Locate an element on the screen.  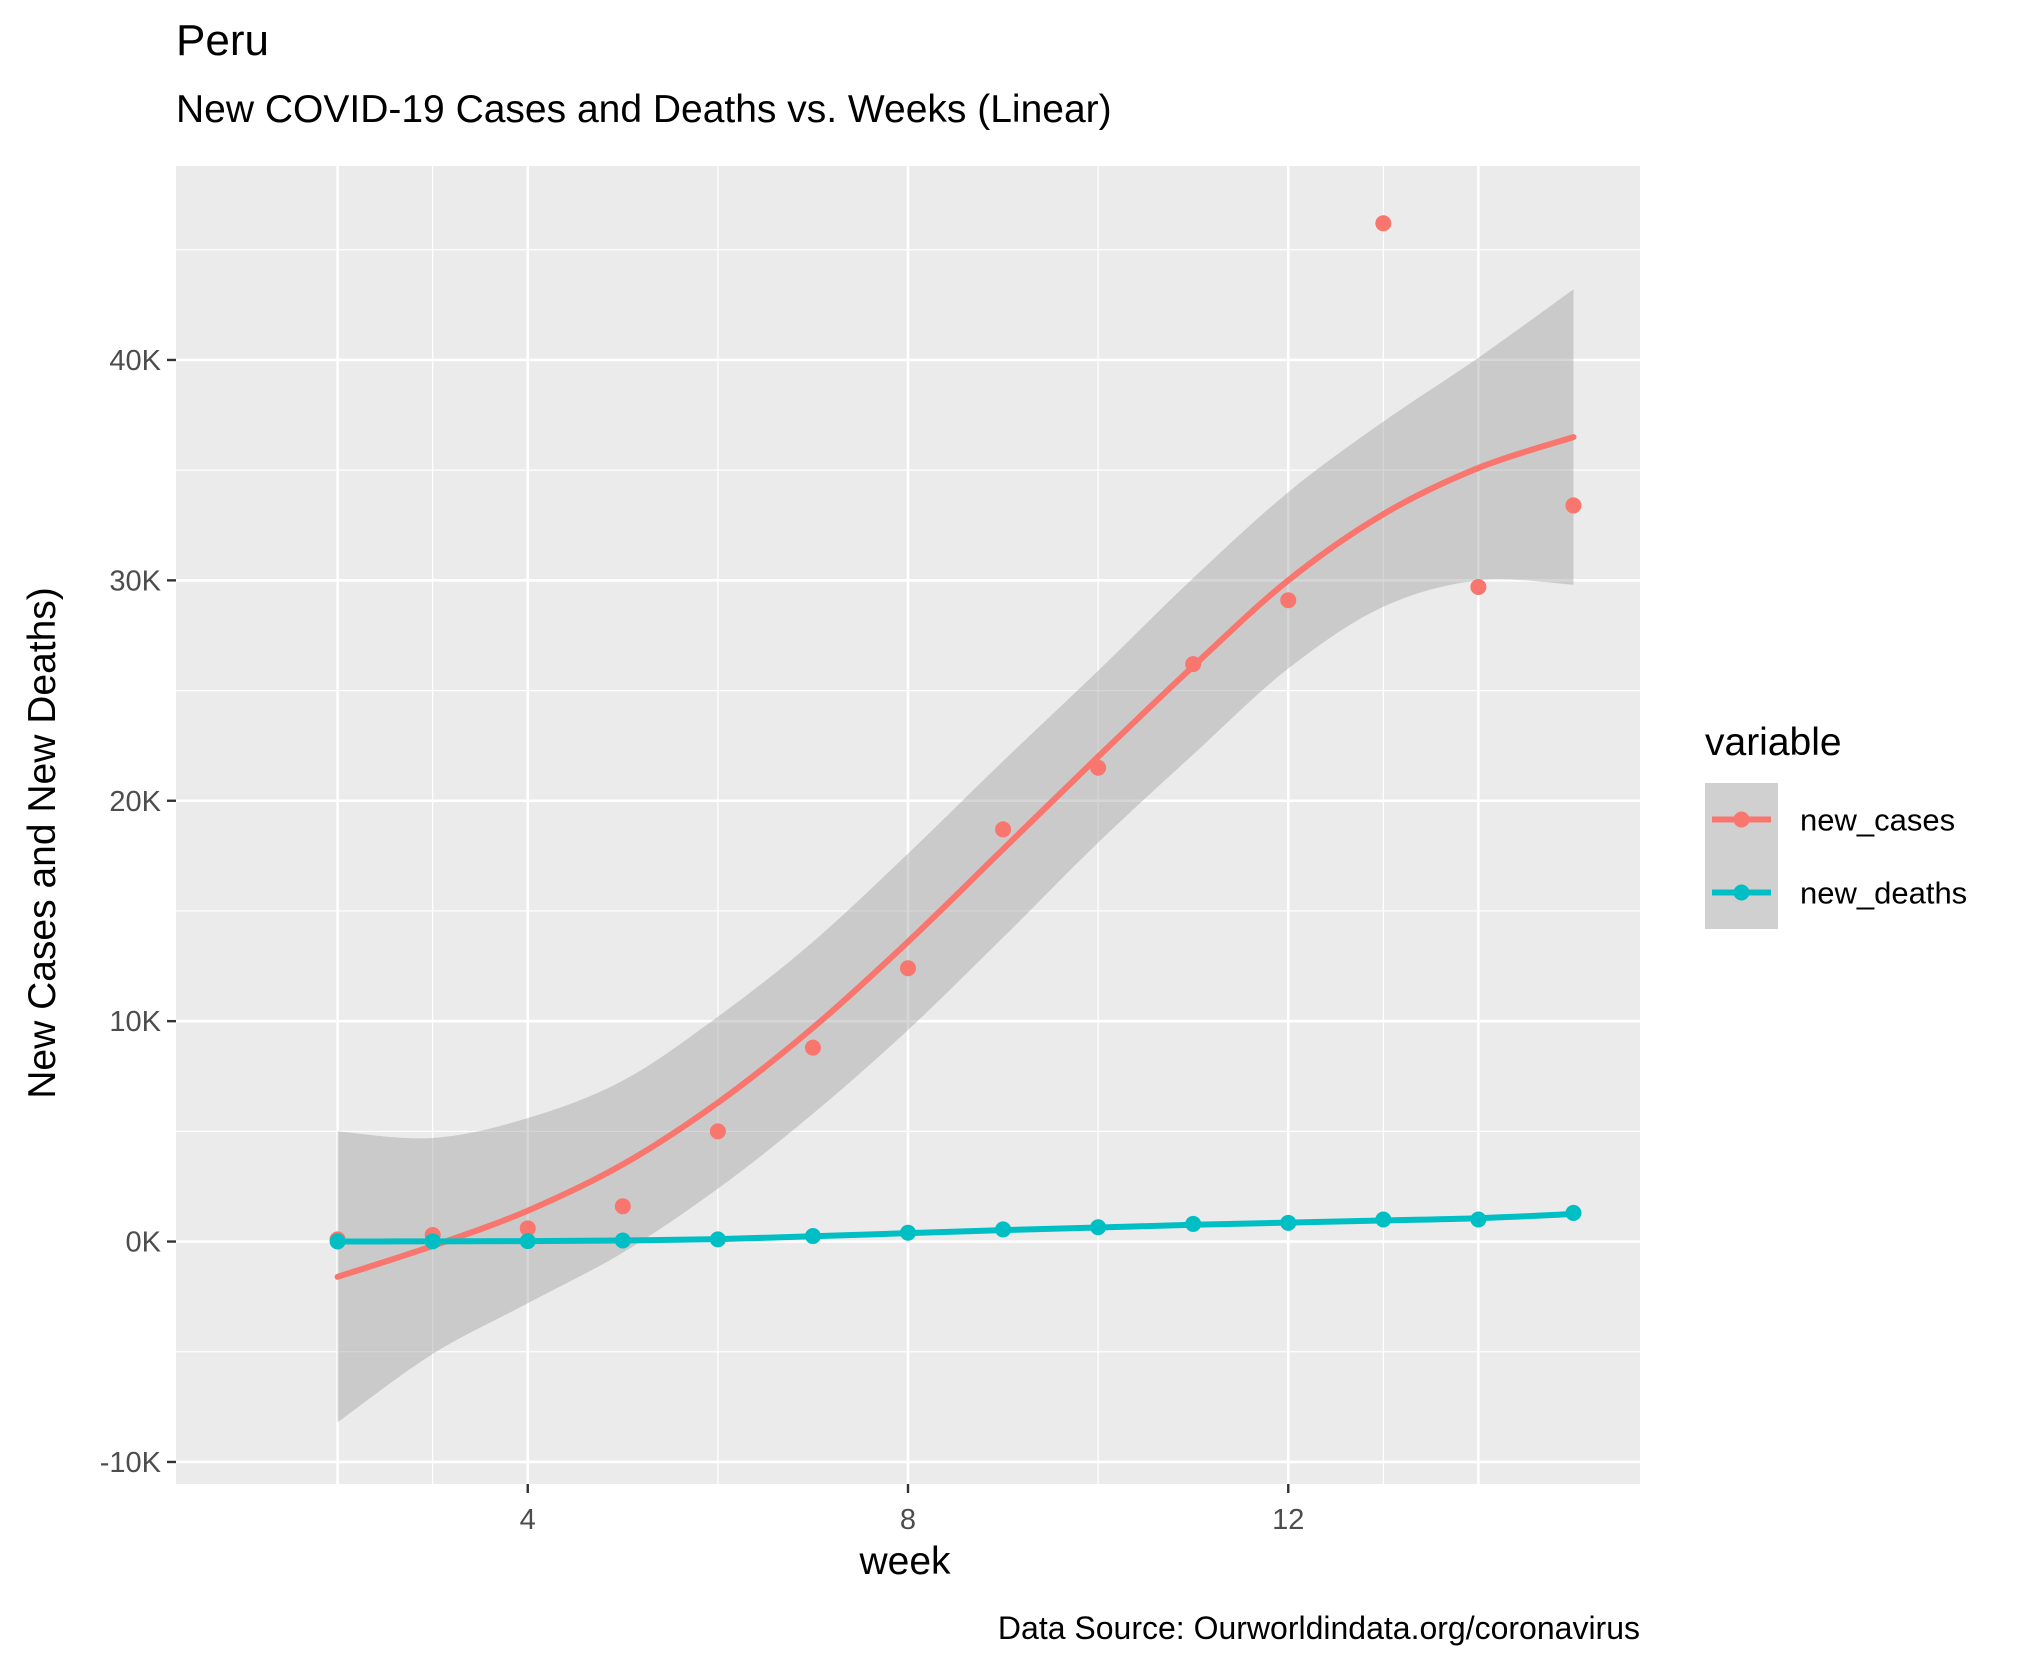
x-tick-label: 8 is located at coordinates (908, 1520).